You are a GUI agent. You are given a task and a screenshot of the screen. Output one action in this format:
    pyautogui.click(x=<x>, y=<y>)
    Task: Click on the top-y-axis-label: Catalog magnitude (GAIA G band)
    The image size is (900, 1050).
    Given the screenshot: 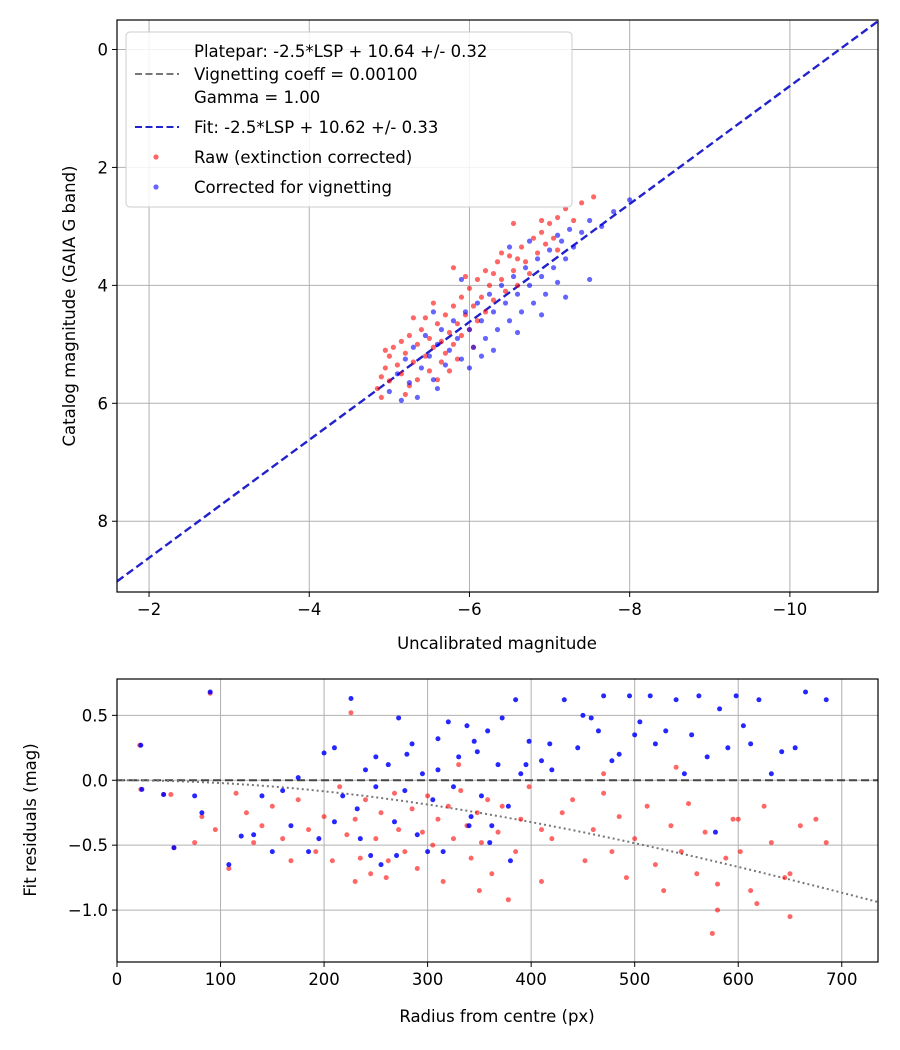 What is the action you would take?
    pyautogui.click(x=69, y=306)
    